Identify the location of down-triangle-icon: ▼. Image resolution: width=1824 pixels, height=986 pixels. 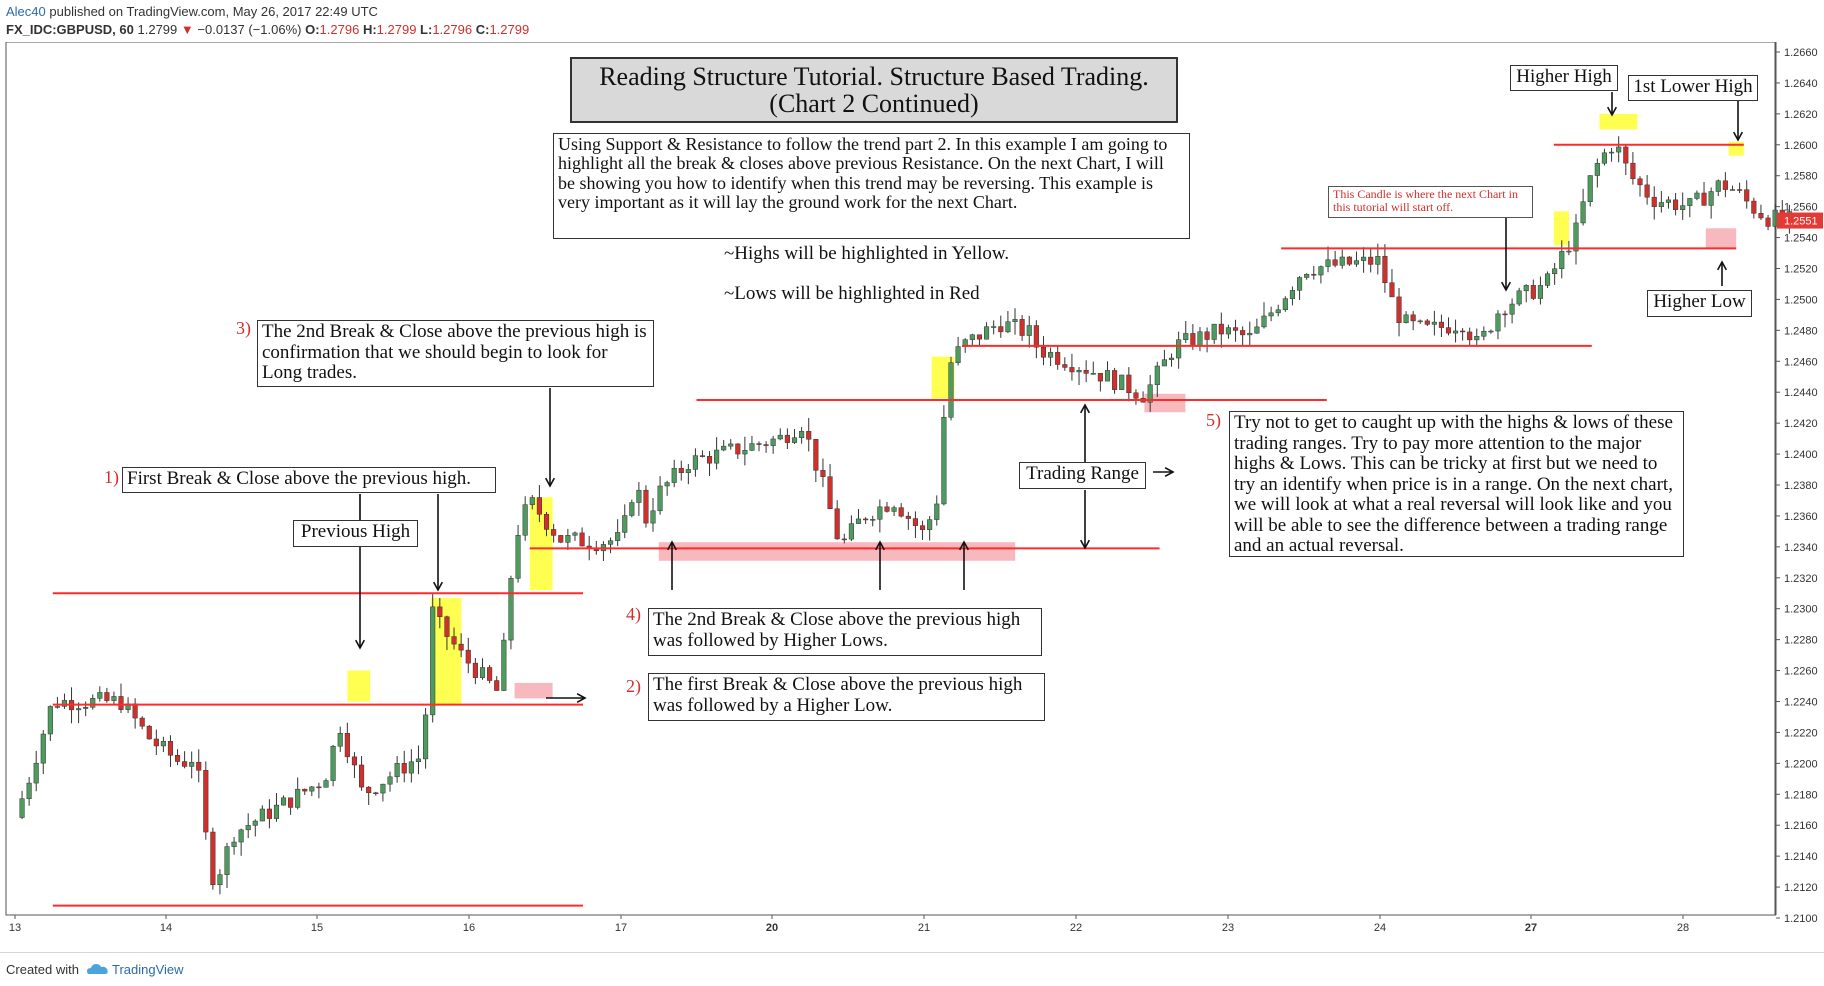
(187, 29).